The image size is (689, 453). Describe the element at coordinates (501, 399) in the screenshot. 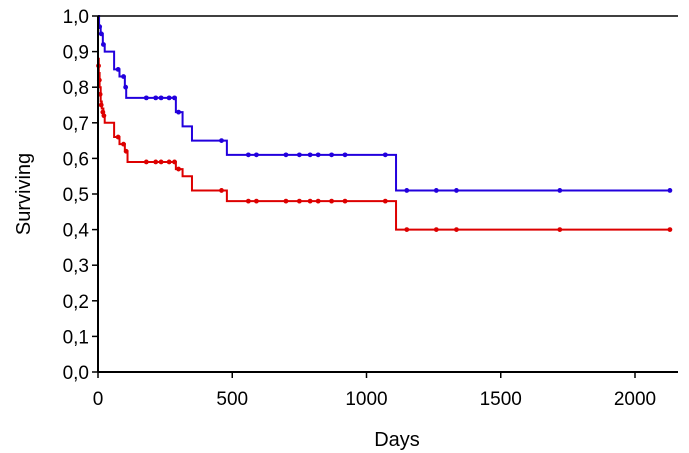

I see `x-tick-label: 1500` at that location.